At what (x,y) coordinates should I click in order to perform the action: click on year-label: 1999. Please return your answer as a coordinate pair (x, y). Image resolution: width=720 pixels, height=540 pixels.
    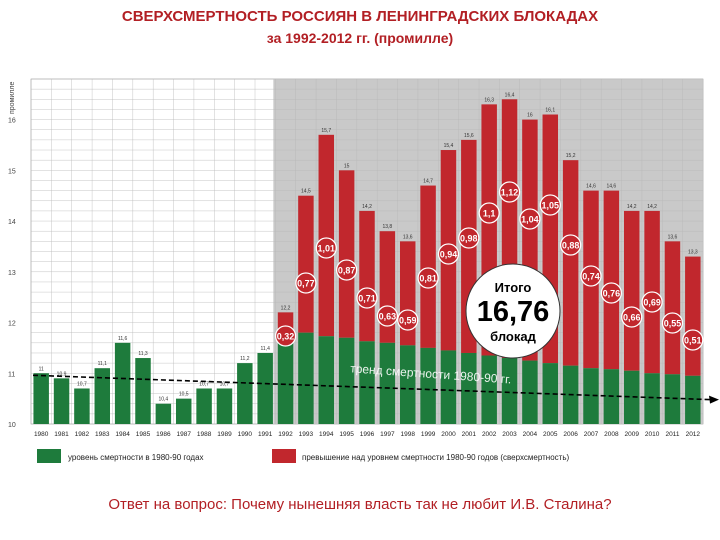
    Looking at the image, I should click on (428, 434).